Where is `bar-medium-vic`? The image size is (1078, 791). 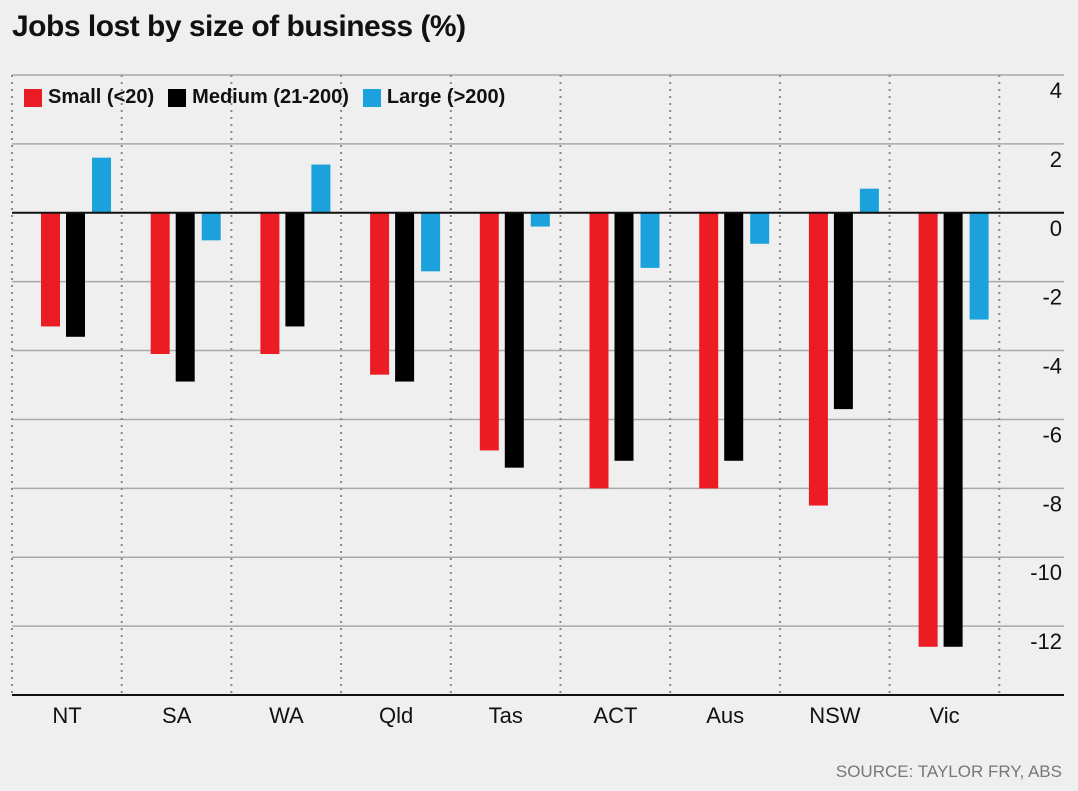
bar-medium-vic is located at coordinates (953, 429).